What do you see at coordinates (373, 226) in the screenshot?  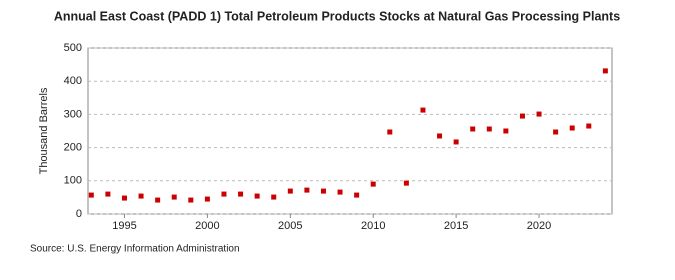 I see `x-tick-label: 2010` at bounding box center [373, 226].